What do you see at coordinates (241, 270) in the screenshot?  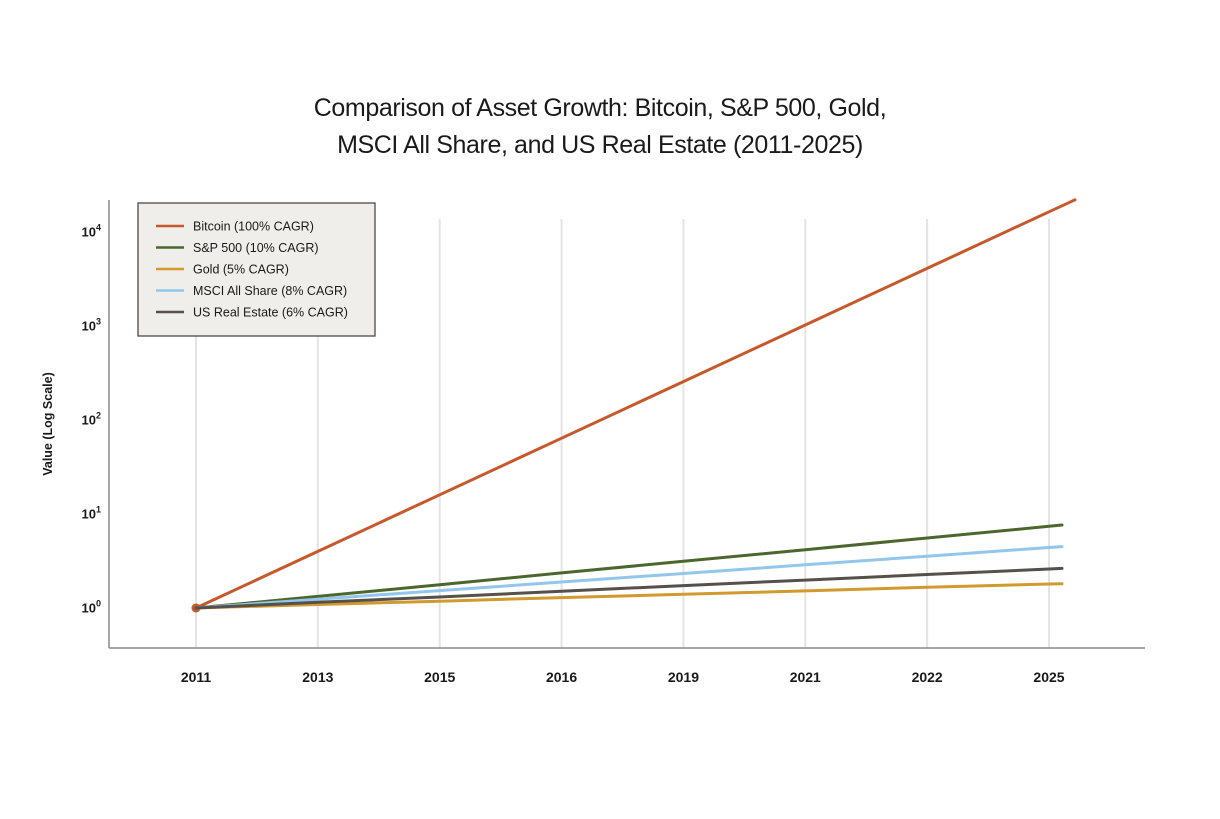 I see `legend-label-gold-5-cagr: Gold (5% CAGR)` at bounding box center [241, 270].